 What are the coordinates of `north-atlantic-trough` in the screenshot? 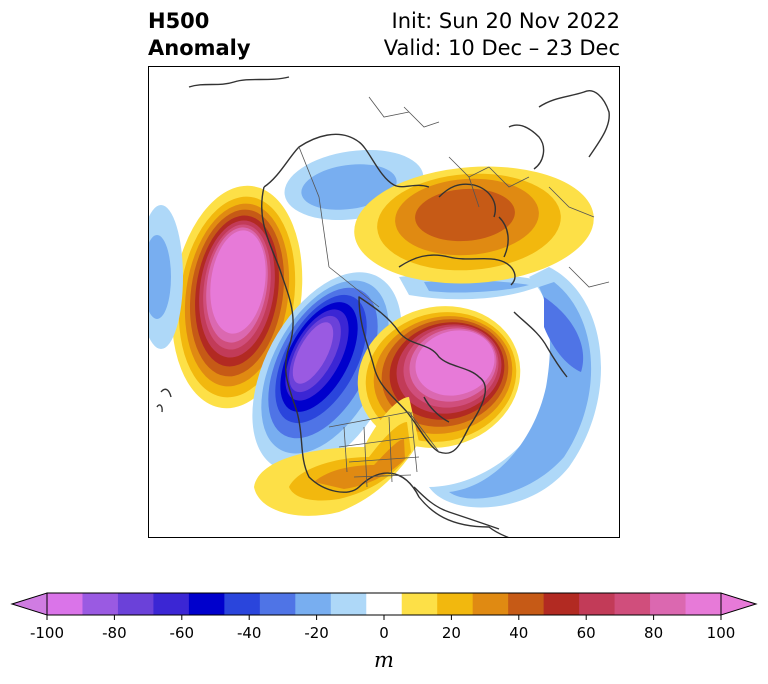 It's located at (500, 387).